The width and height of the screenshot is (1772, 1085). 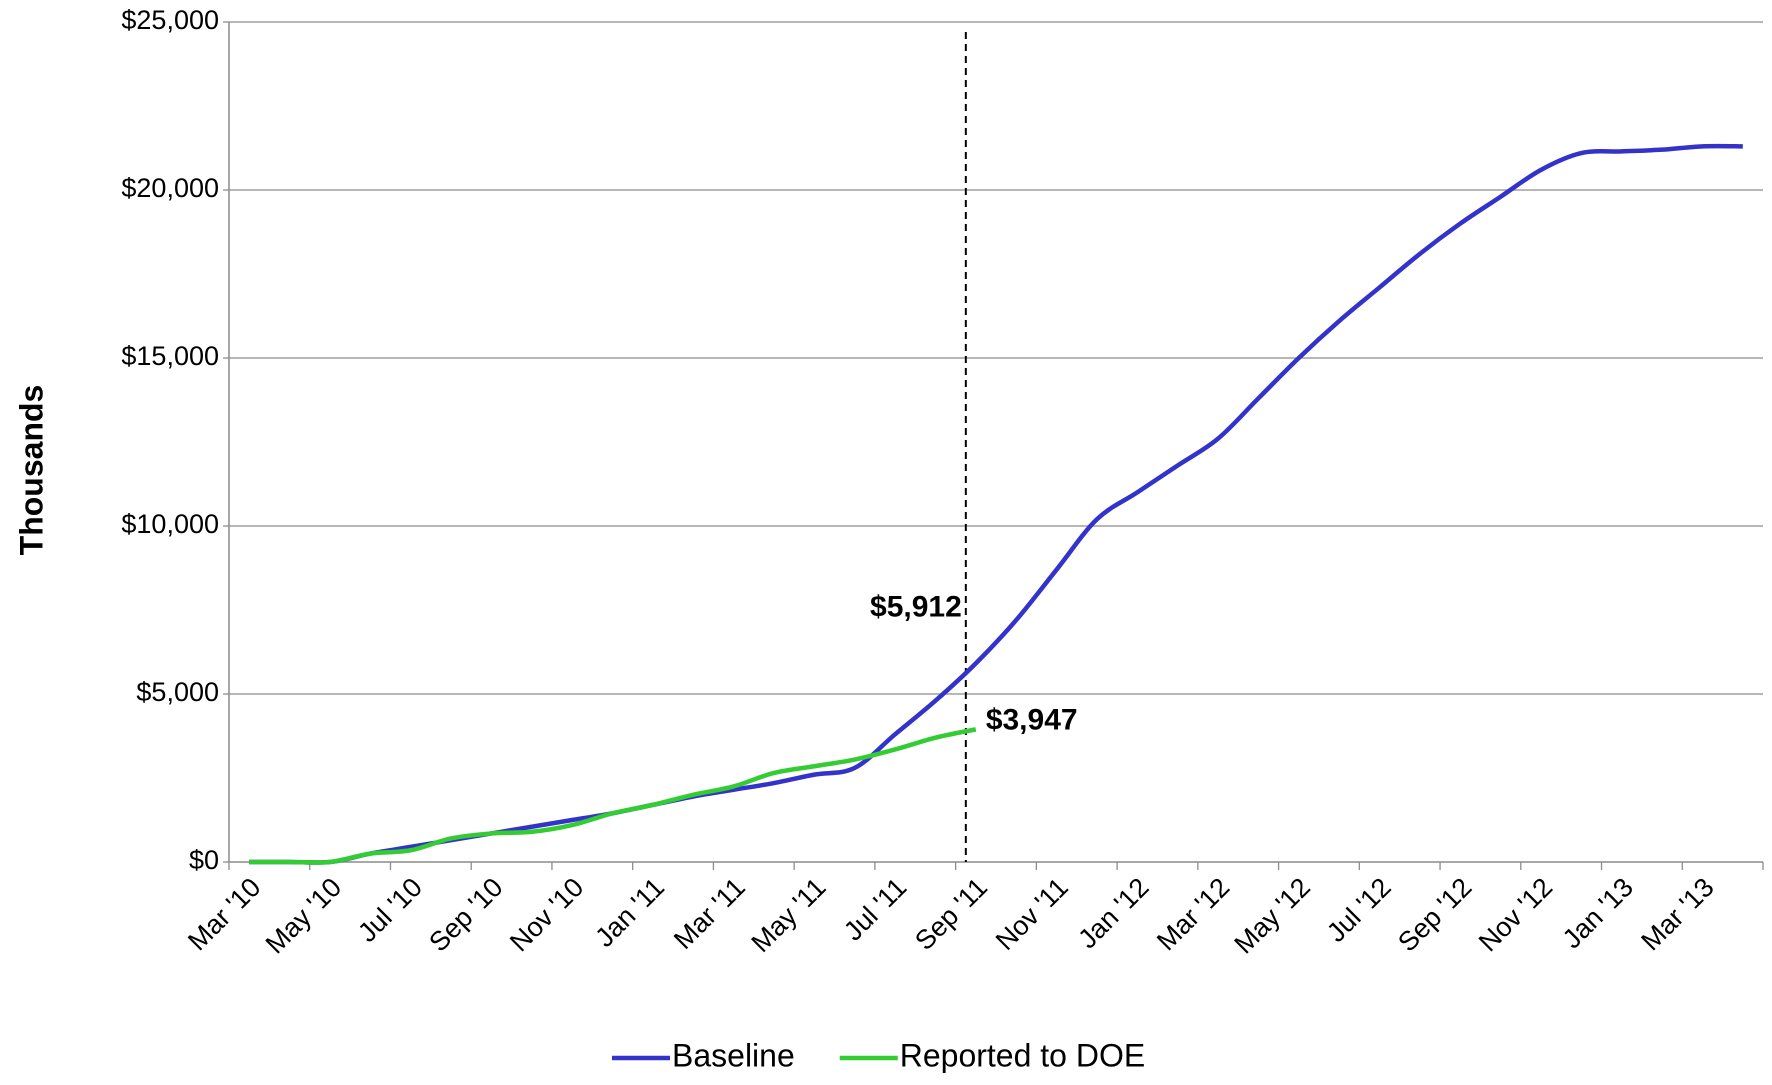 What do you see at coordinates (733, 1055) in the screenshot?
I see `legend-label: Baseline` at bounding box center [733, 1055].